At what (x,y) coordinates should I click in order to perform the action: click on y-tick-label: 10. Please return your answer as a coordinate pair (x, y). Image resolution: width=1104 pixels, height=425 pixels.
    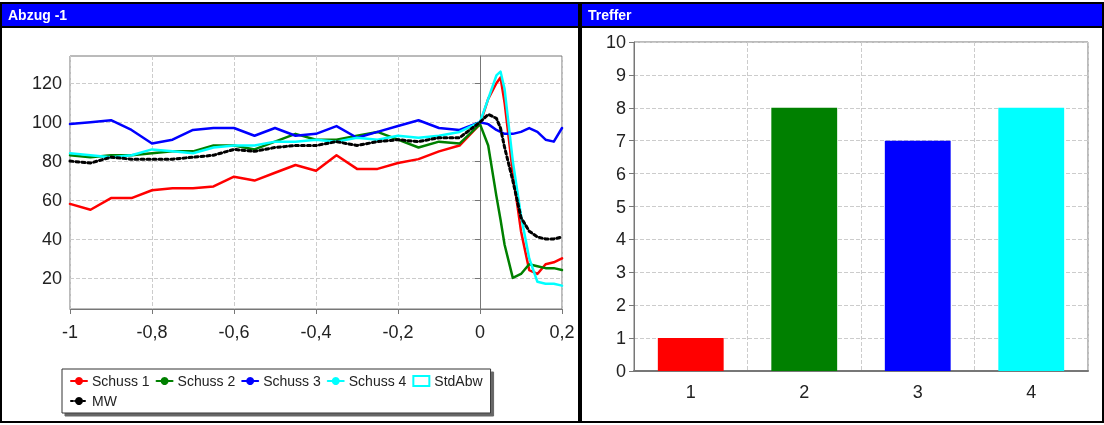
    Looking at the image, I should click on (615, 42).